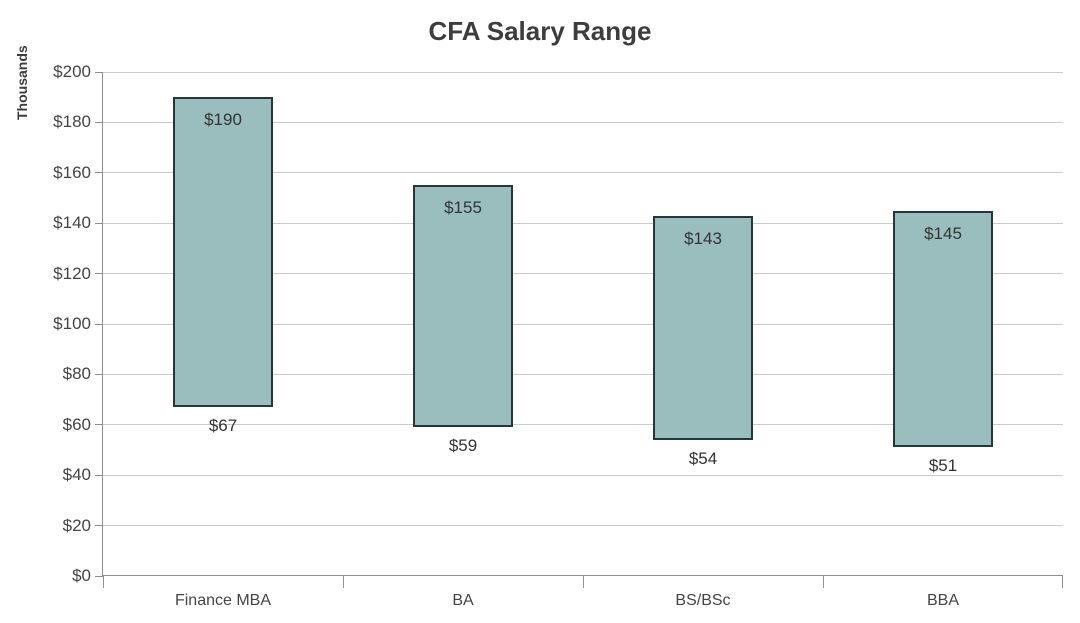  I want to click on bar-max-label: $155, so click(463, 208).